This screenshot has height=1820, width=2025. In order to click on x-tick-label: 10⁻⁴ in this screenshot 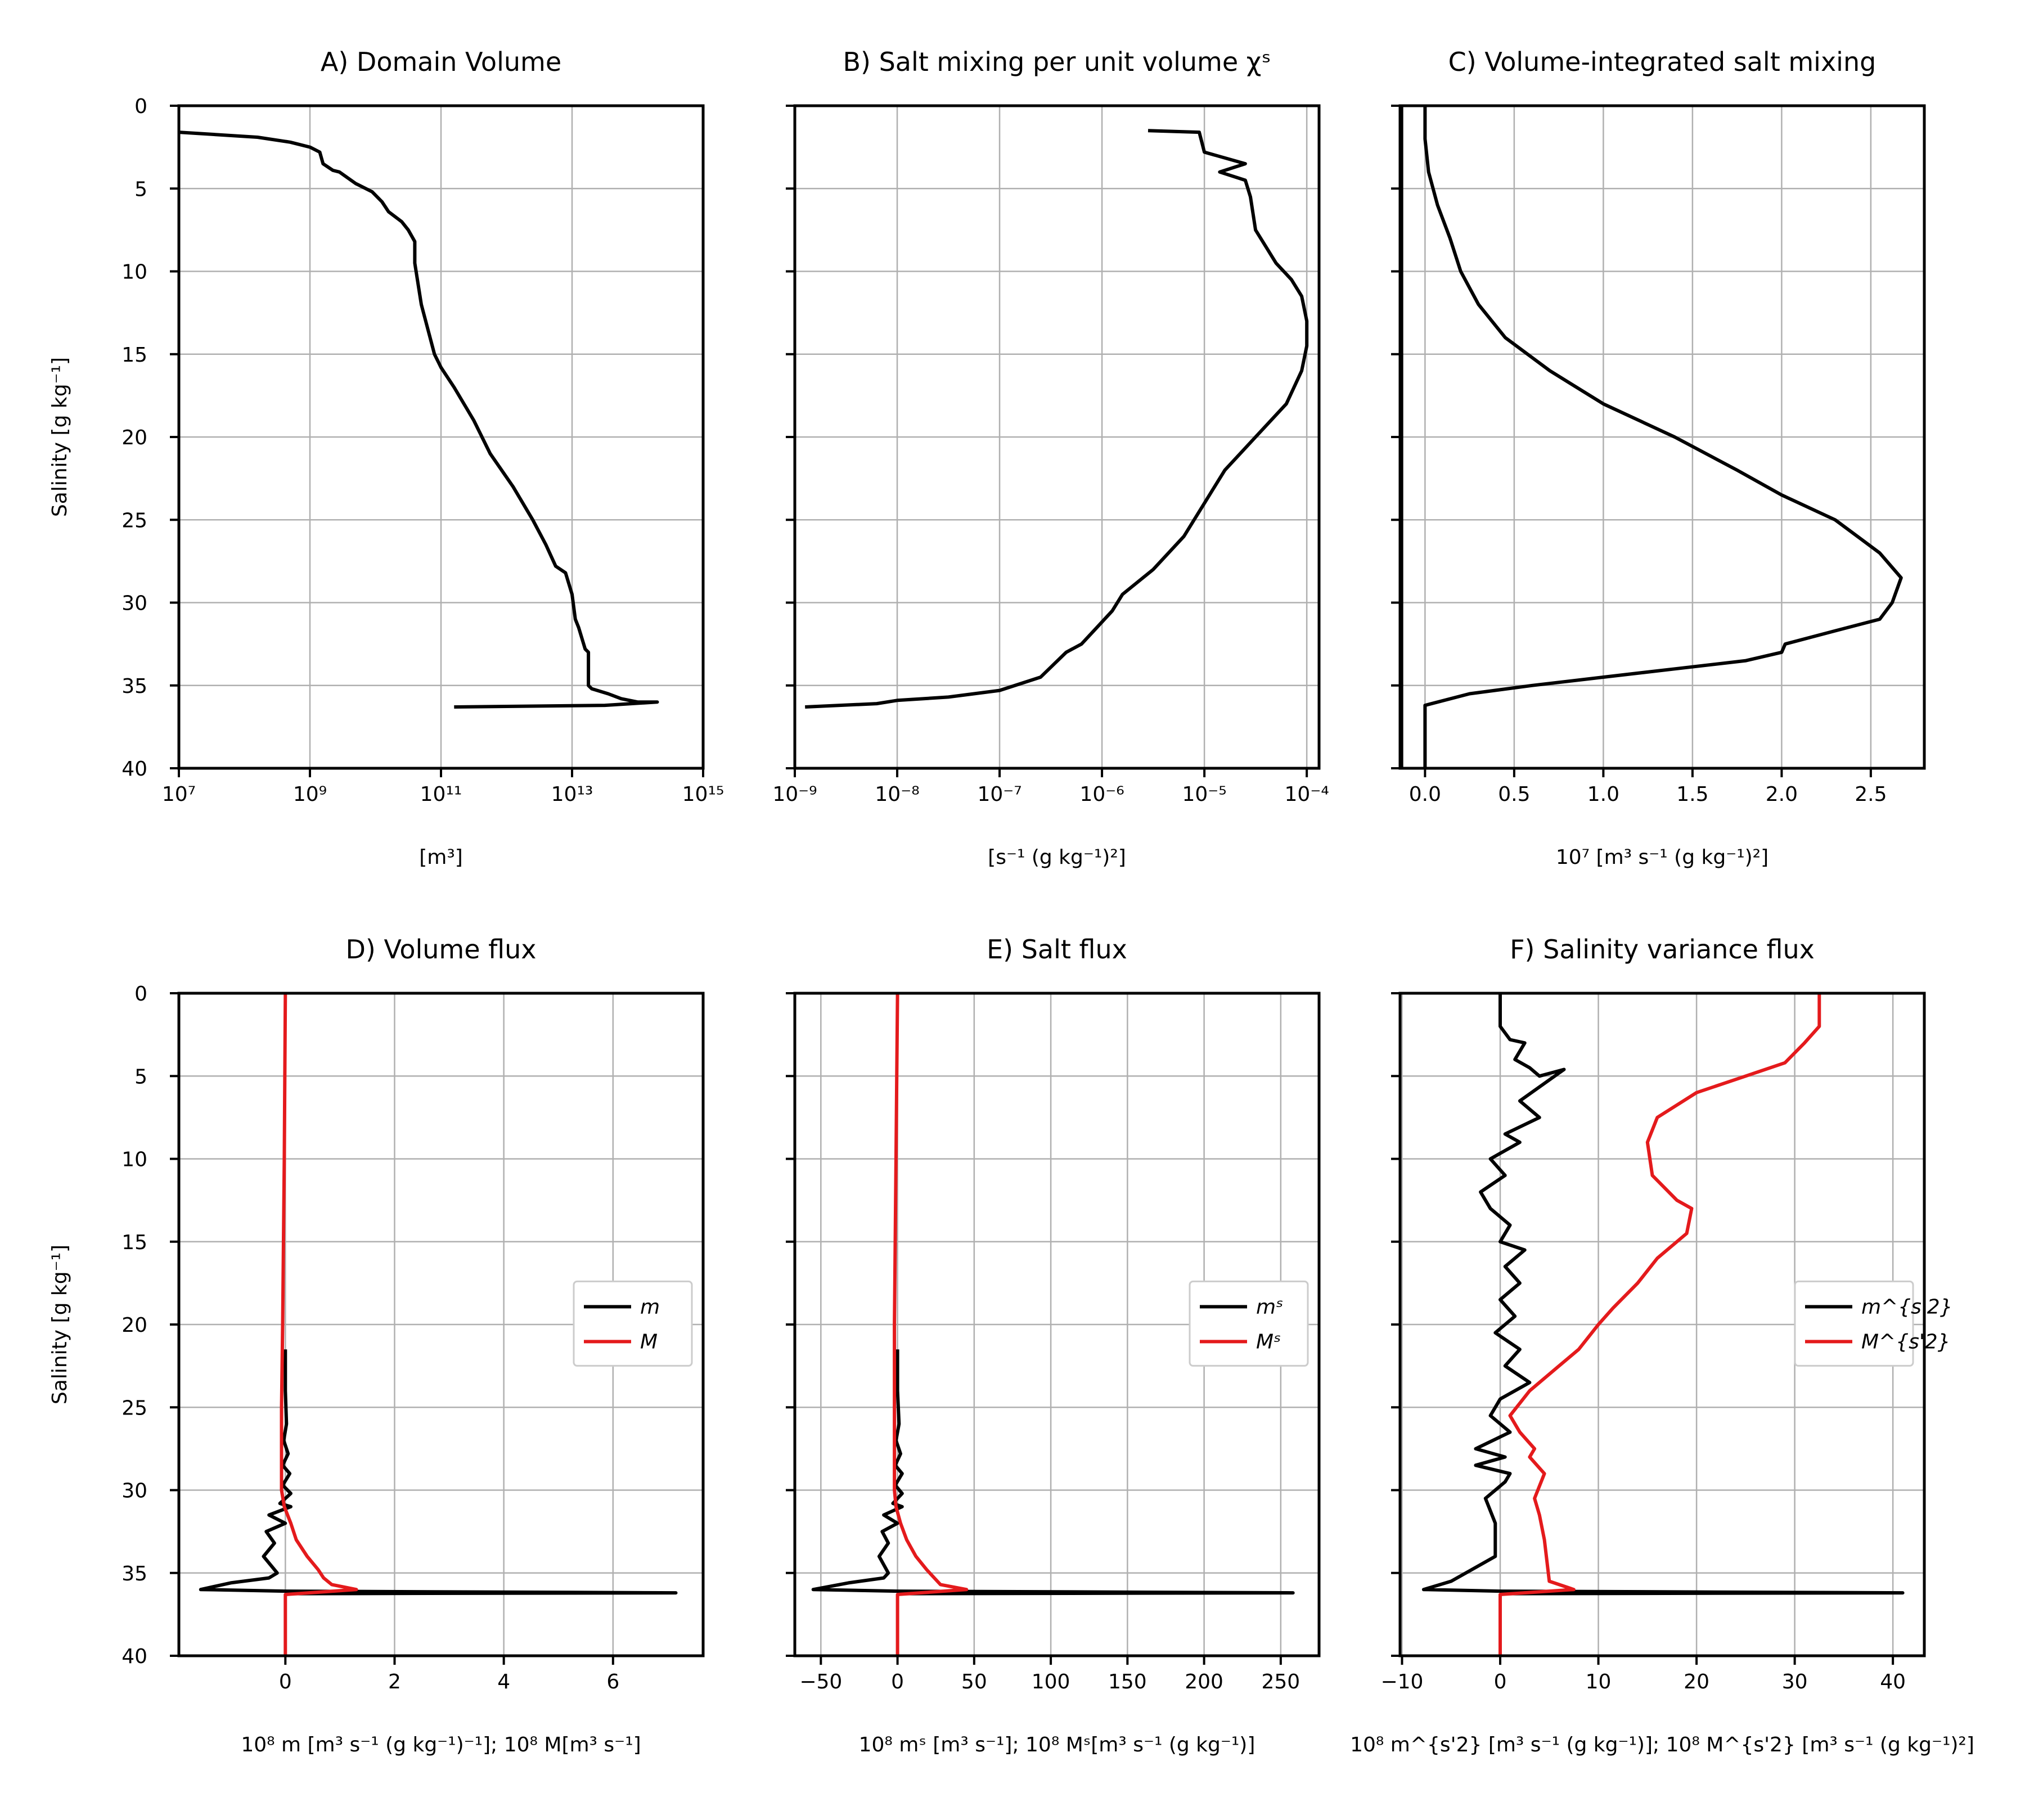, I will do `click(1307, 794)`.